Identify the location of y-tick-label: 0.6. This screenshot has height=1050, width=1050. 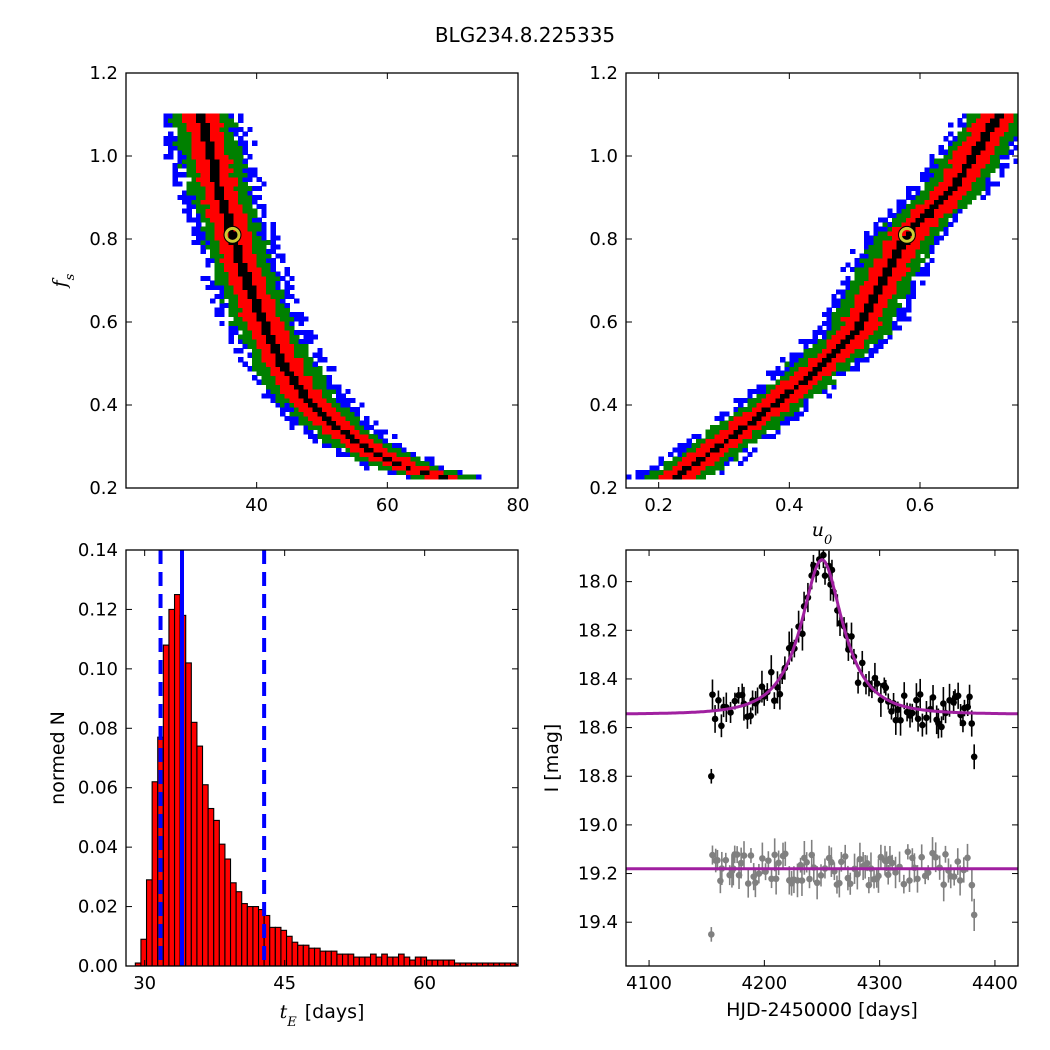
(603, 322).